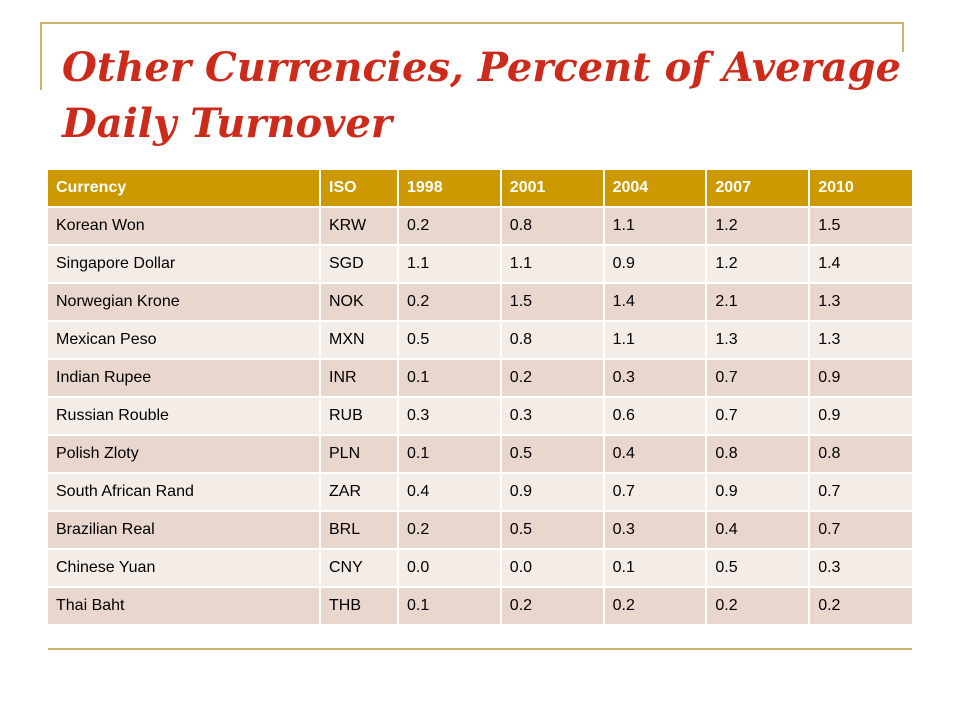  What do you see at coordinates (184, 378) in the screenshot?
I see `cell-currency: Indian Rupee` at bounding box center [184, 378].